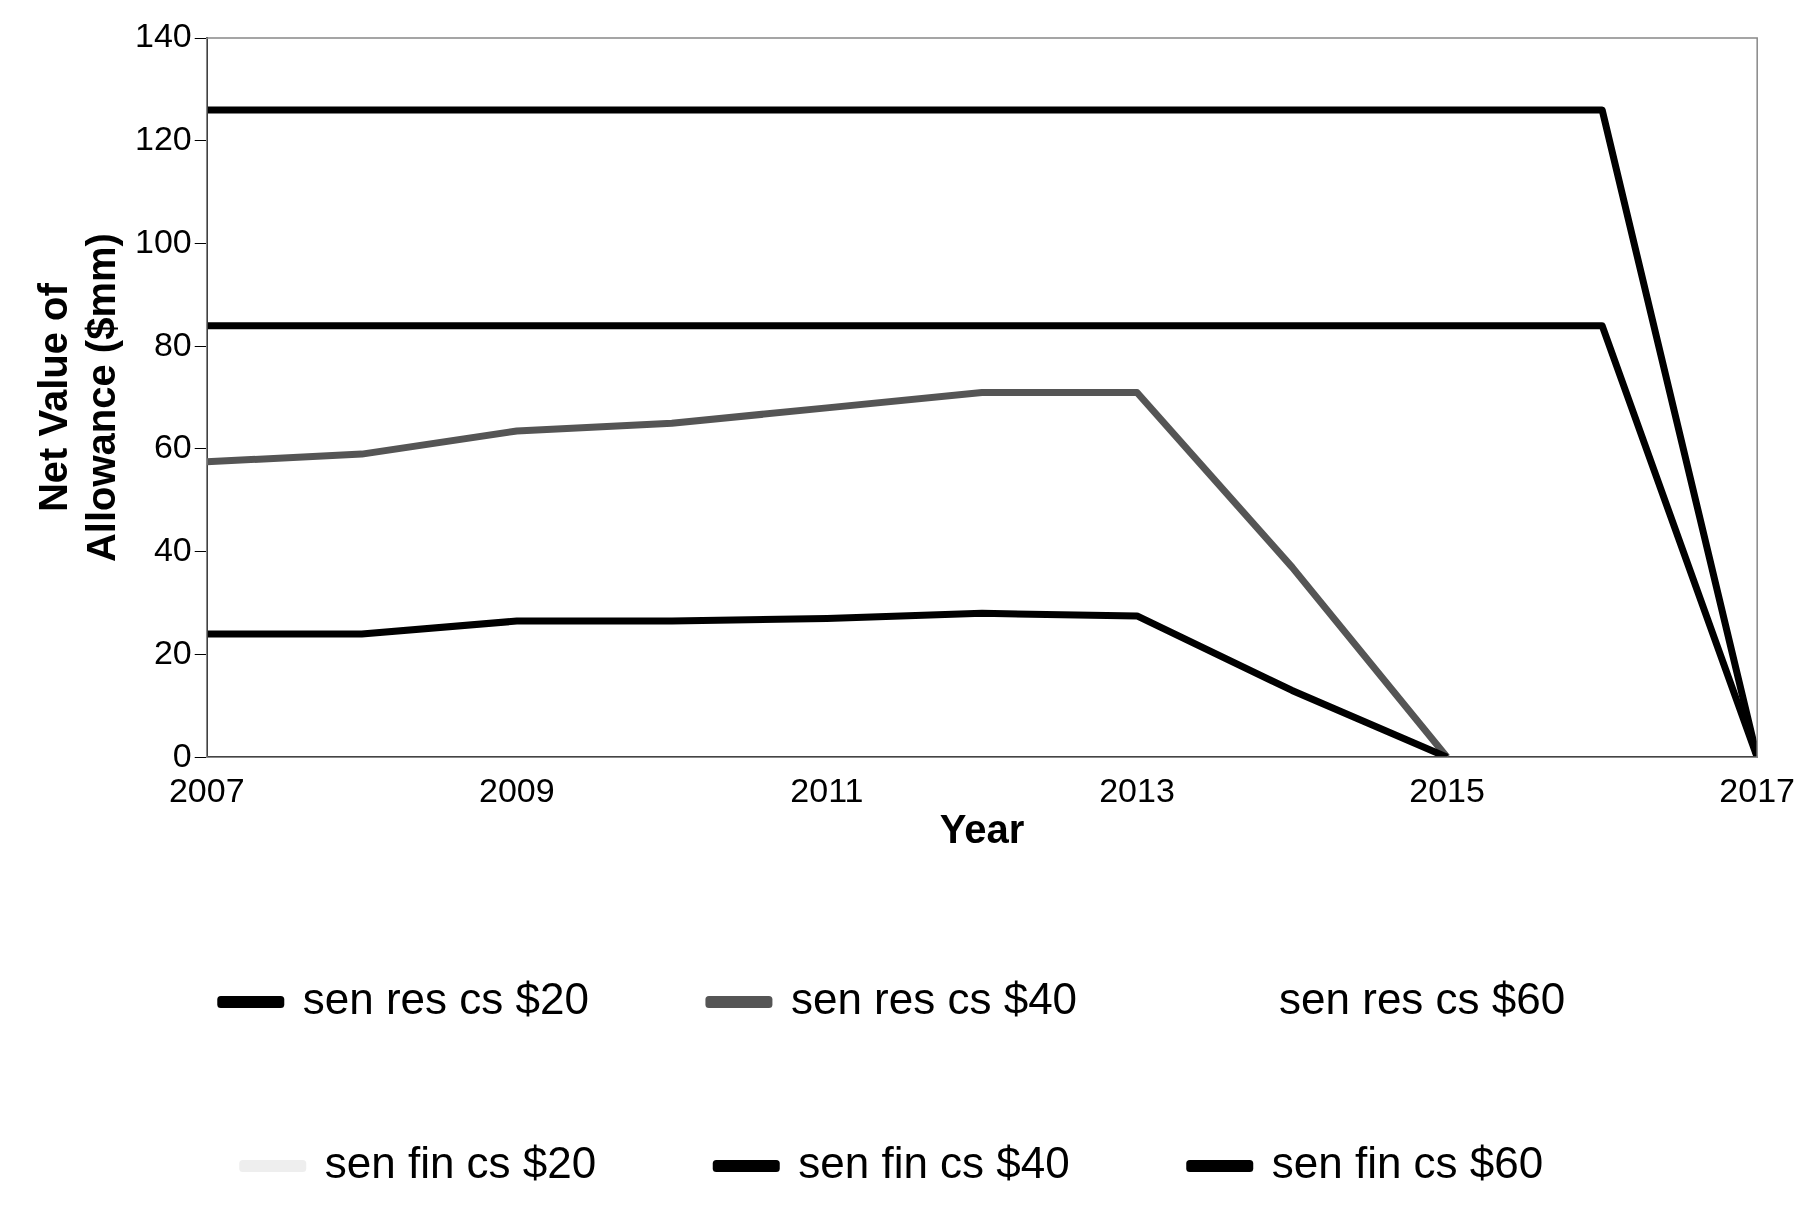 The height and width of the screenshot is (1230, 1819). Describe the element at coordinates (827, 789) in the screenshot. I see `x-tick-label: 2011` at that location.